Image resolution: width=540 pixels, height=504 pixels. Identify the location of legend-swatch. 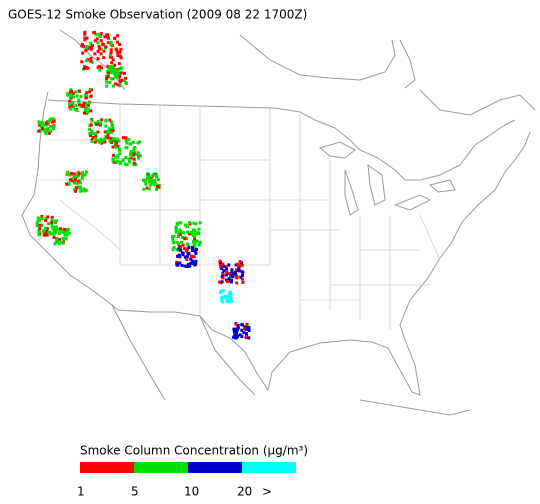
(269, 467).